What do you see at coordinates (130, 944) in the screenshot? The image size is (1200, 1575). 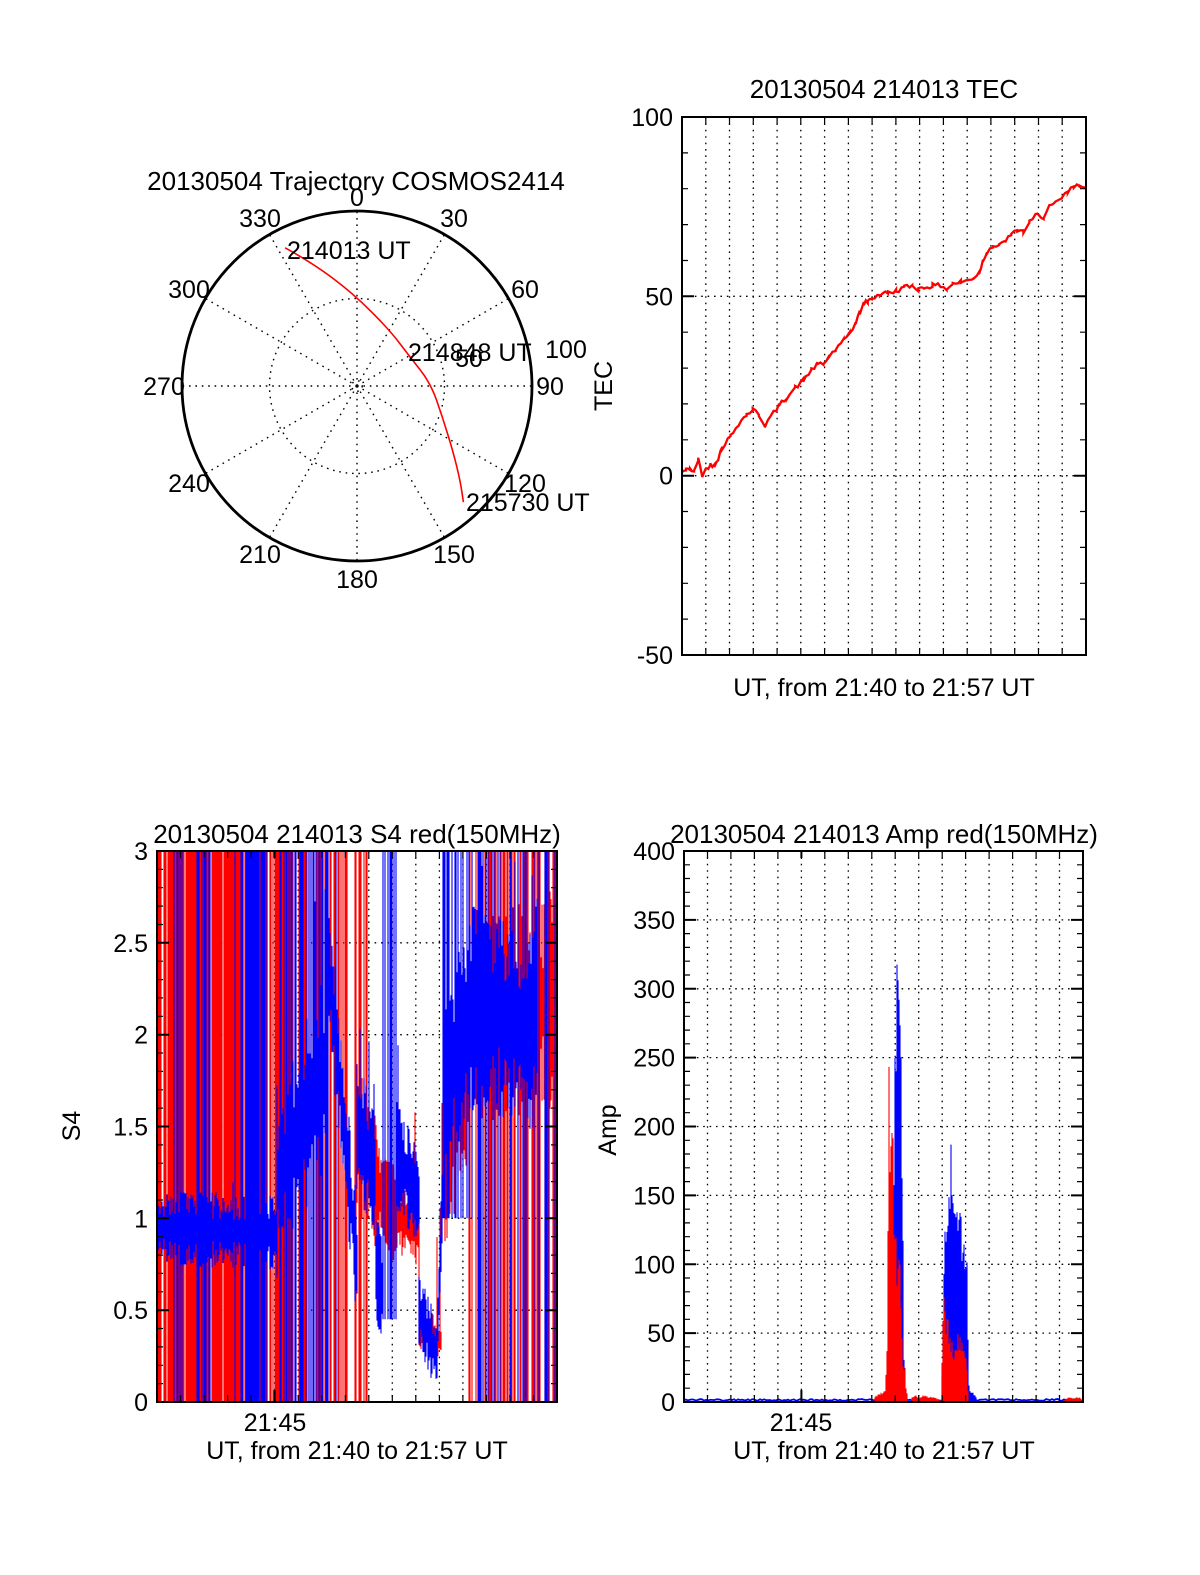 I see `y-tick-label-2.5: 2.5` at bounding box center [130, 944].